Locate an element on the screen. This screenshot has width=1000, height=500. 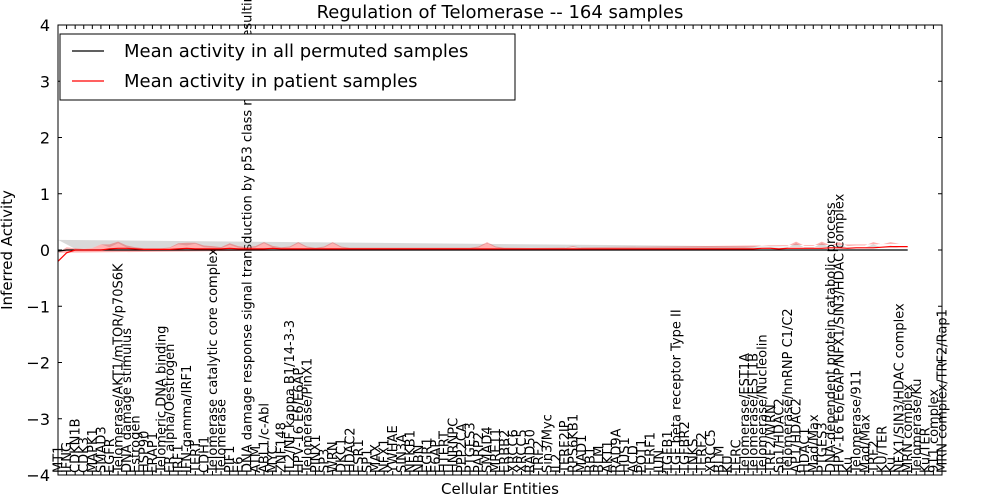
x-tick-label: Sin3/Myc is located at coordinates (548, 443).